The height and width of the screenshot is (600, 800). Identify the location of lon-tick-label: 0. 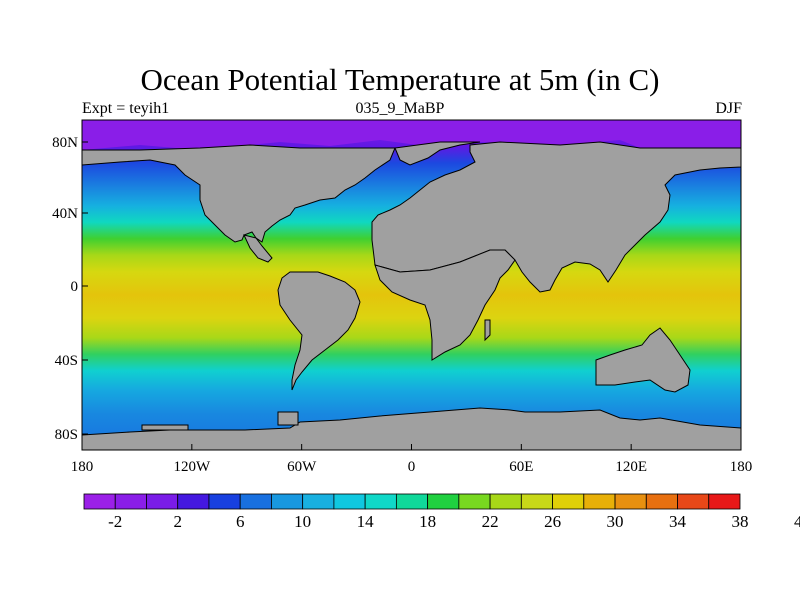
(412, 467).